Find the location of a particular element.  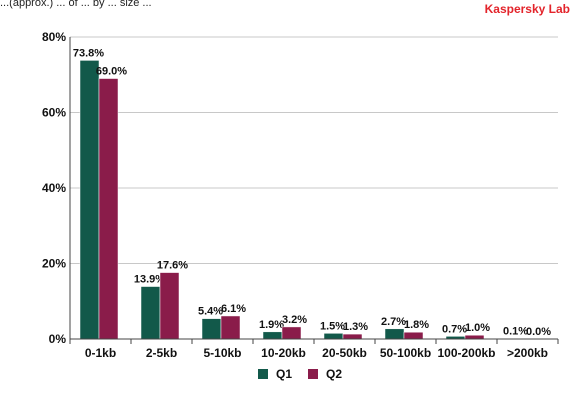

x-tick-label: 0-1kb is located at coordinates (100, 353).